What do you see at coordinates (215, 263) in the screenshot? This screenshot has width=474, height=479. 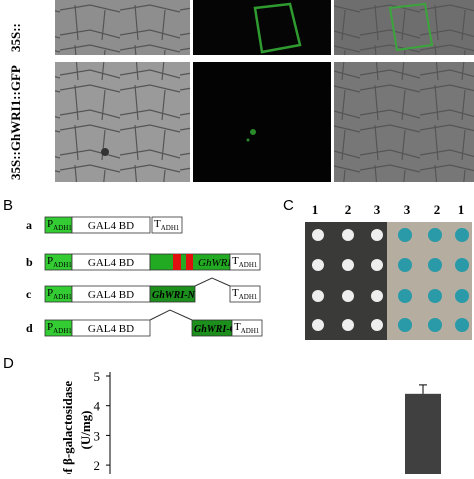 I see `insert-label: GhWRI` at bounding box center [215, 263].